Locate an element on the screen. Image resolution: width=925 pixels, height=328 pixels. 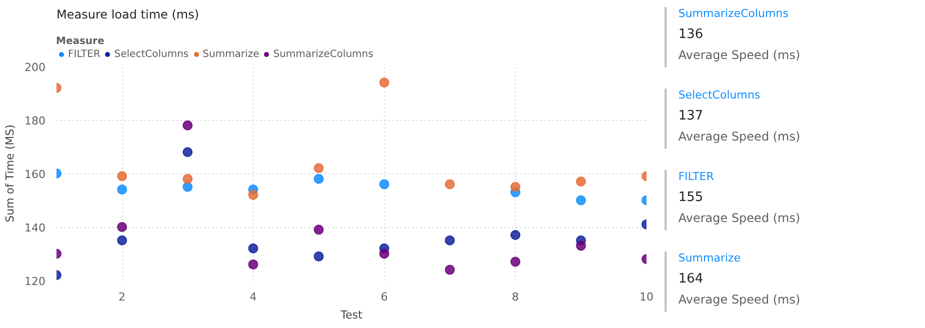
legend-label: SummarizeColumns is located at coordinates (323, 54).